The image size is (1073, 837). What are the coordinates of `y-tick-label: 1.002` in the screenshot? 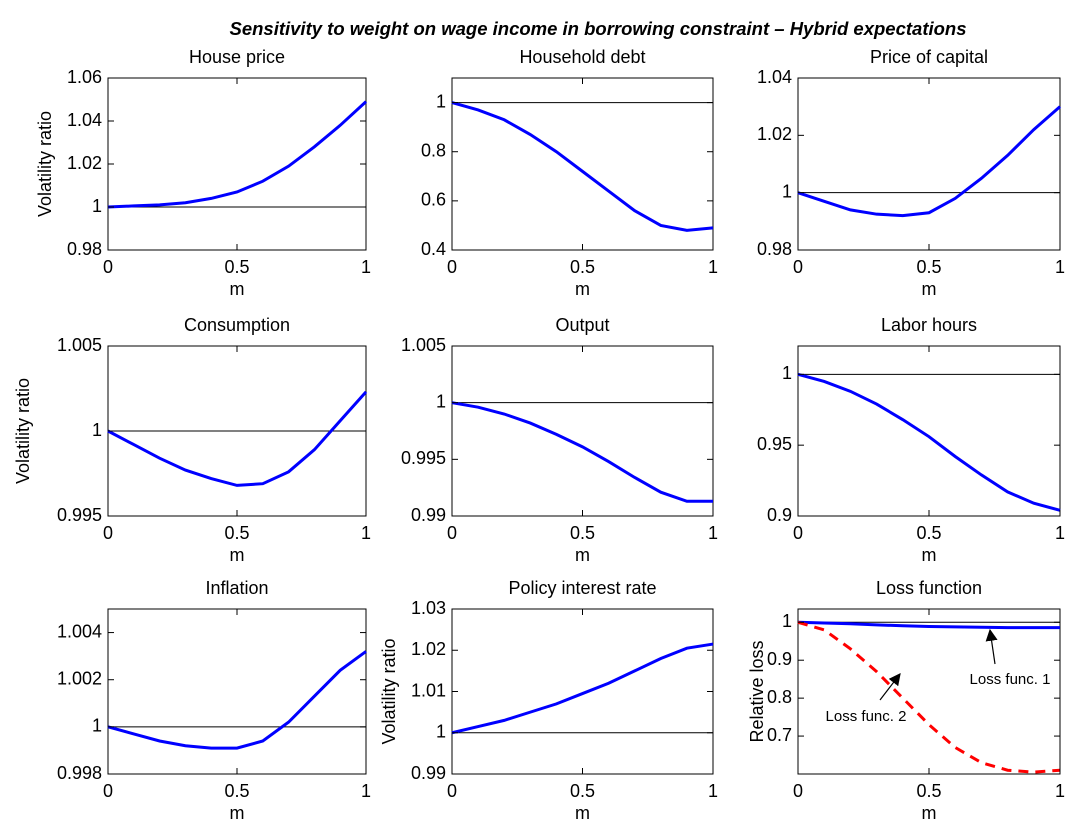 It's located at (79, 678).